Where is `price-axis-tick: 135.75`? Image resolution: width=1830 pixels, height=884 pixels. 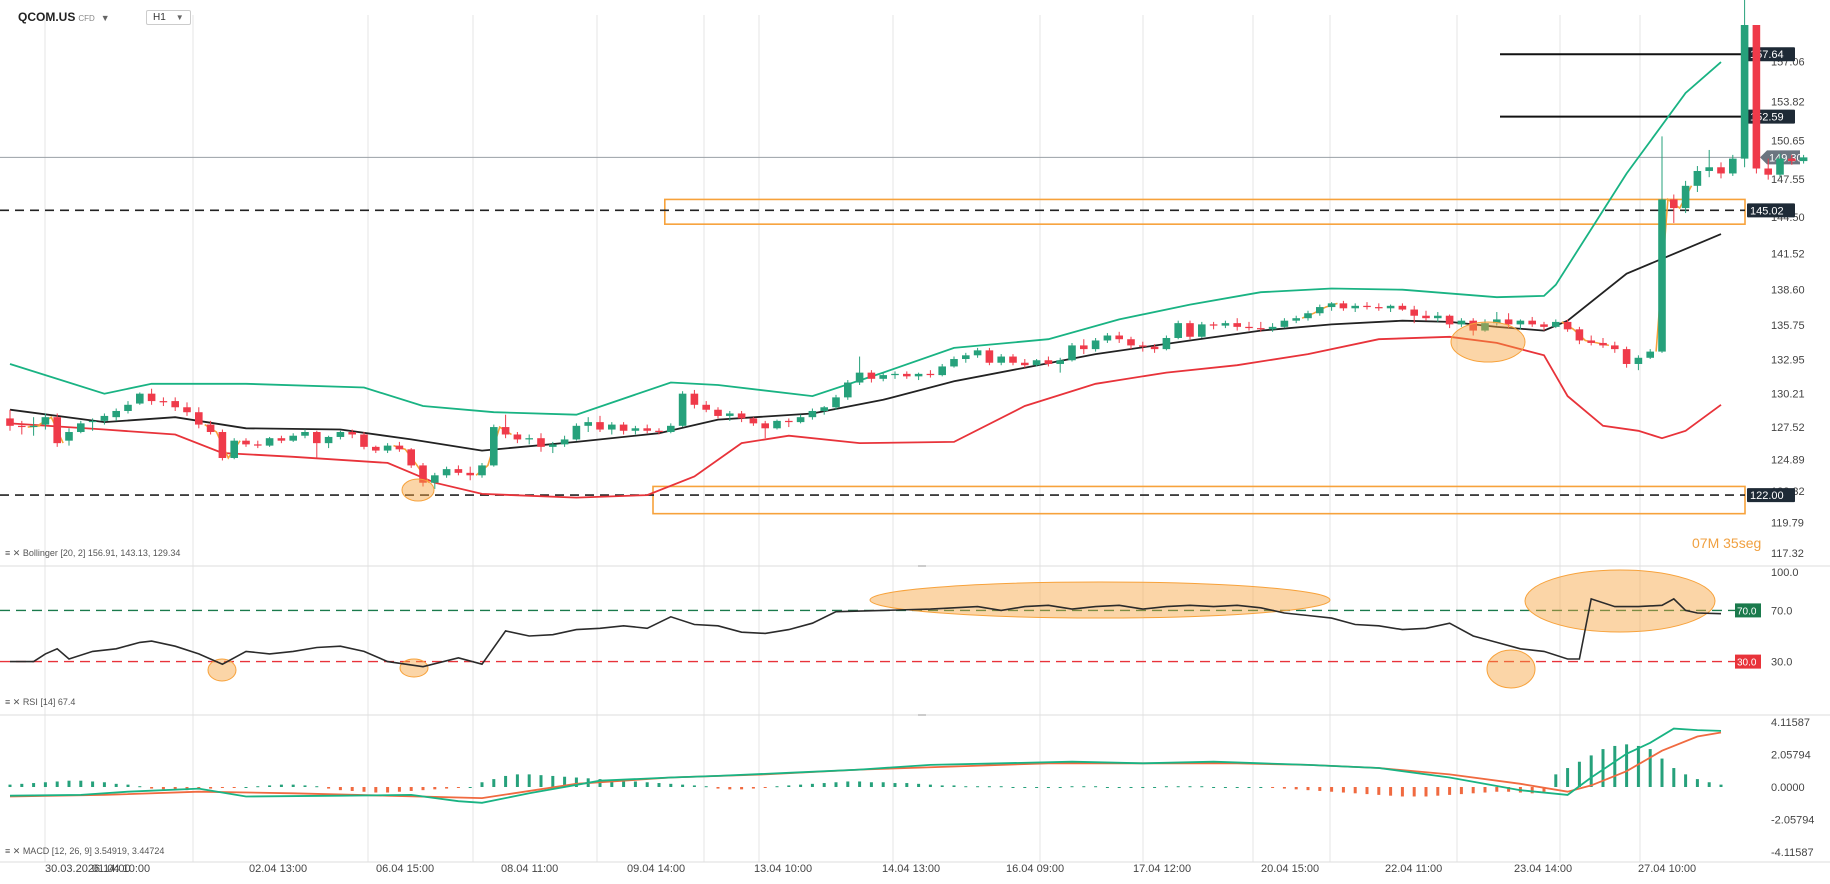
price-axis-tick: 135.75 is located at coordinates (1788, 326).